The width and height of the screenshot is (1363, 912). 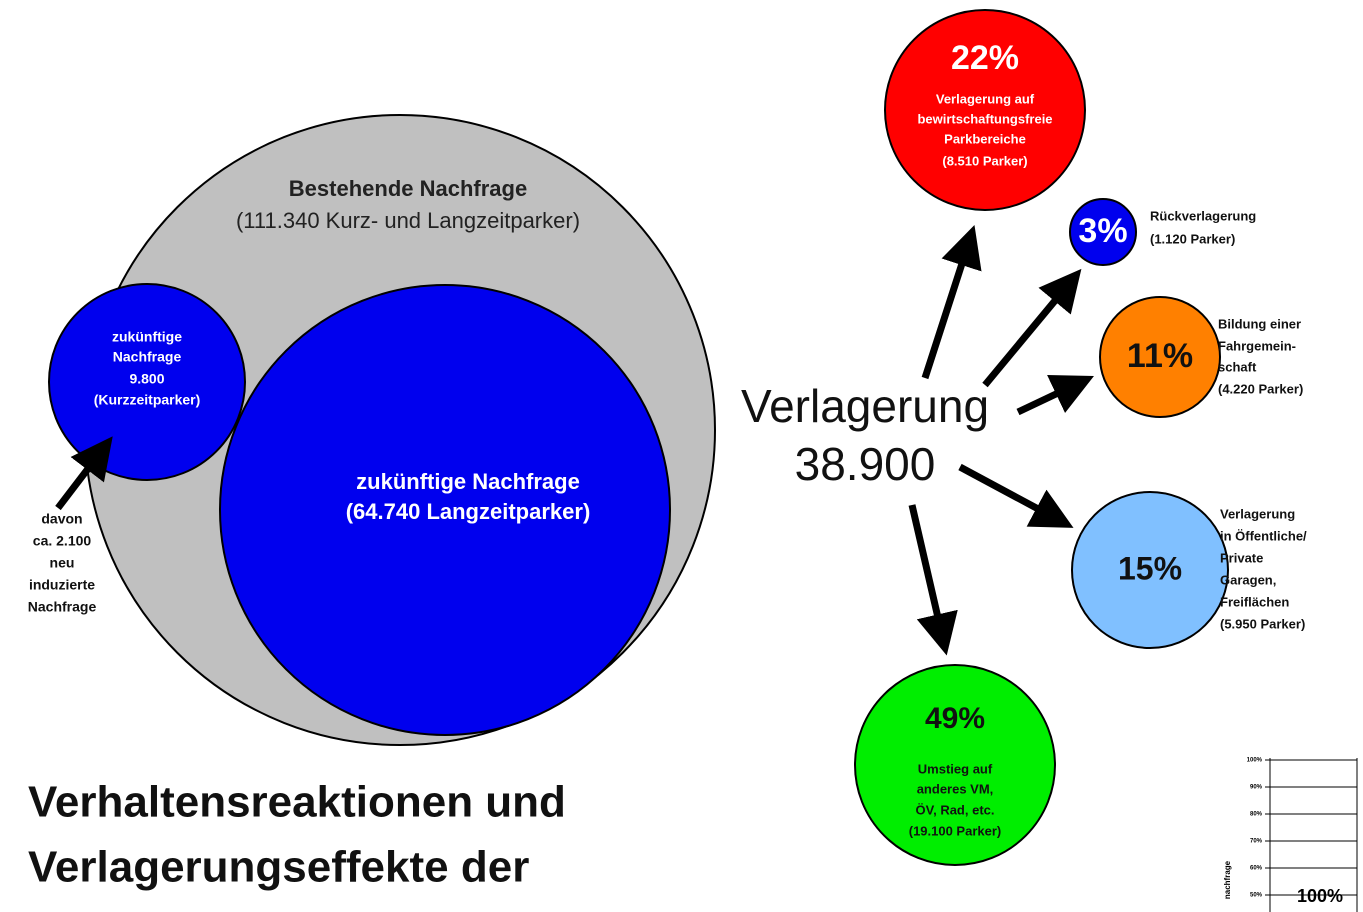 What do you see at coordinates (62, 563) in the screenshot?
I see `induced-label: neu` at bounding box center [62, 563].